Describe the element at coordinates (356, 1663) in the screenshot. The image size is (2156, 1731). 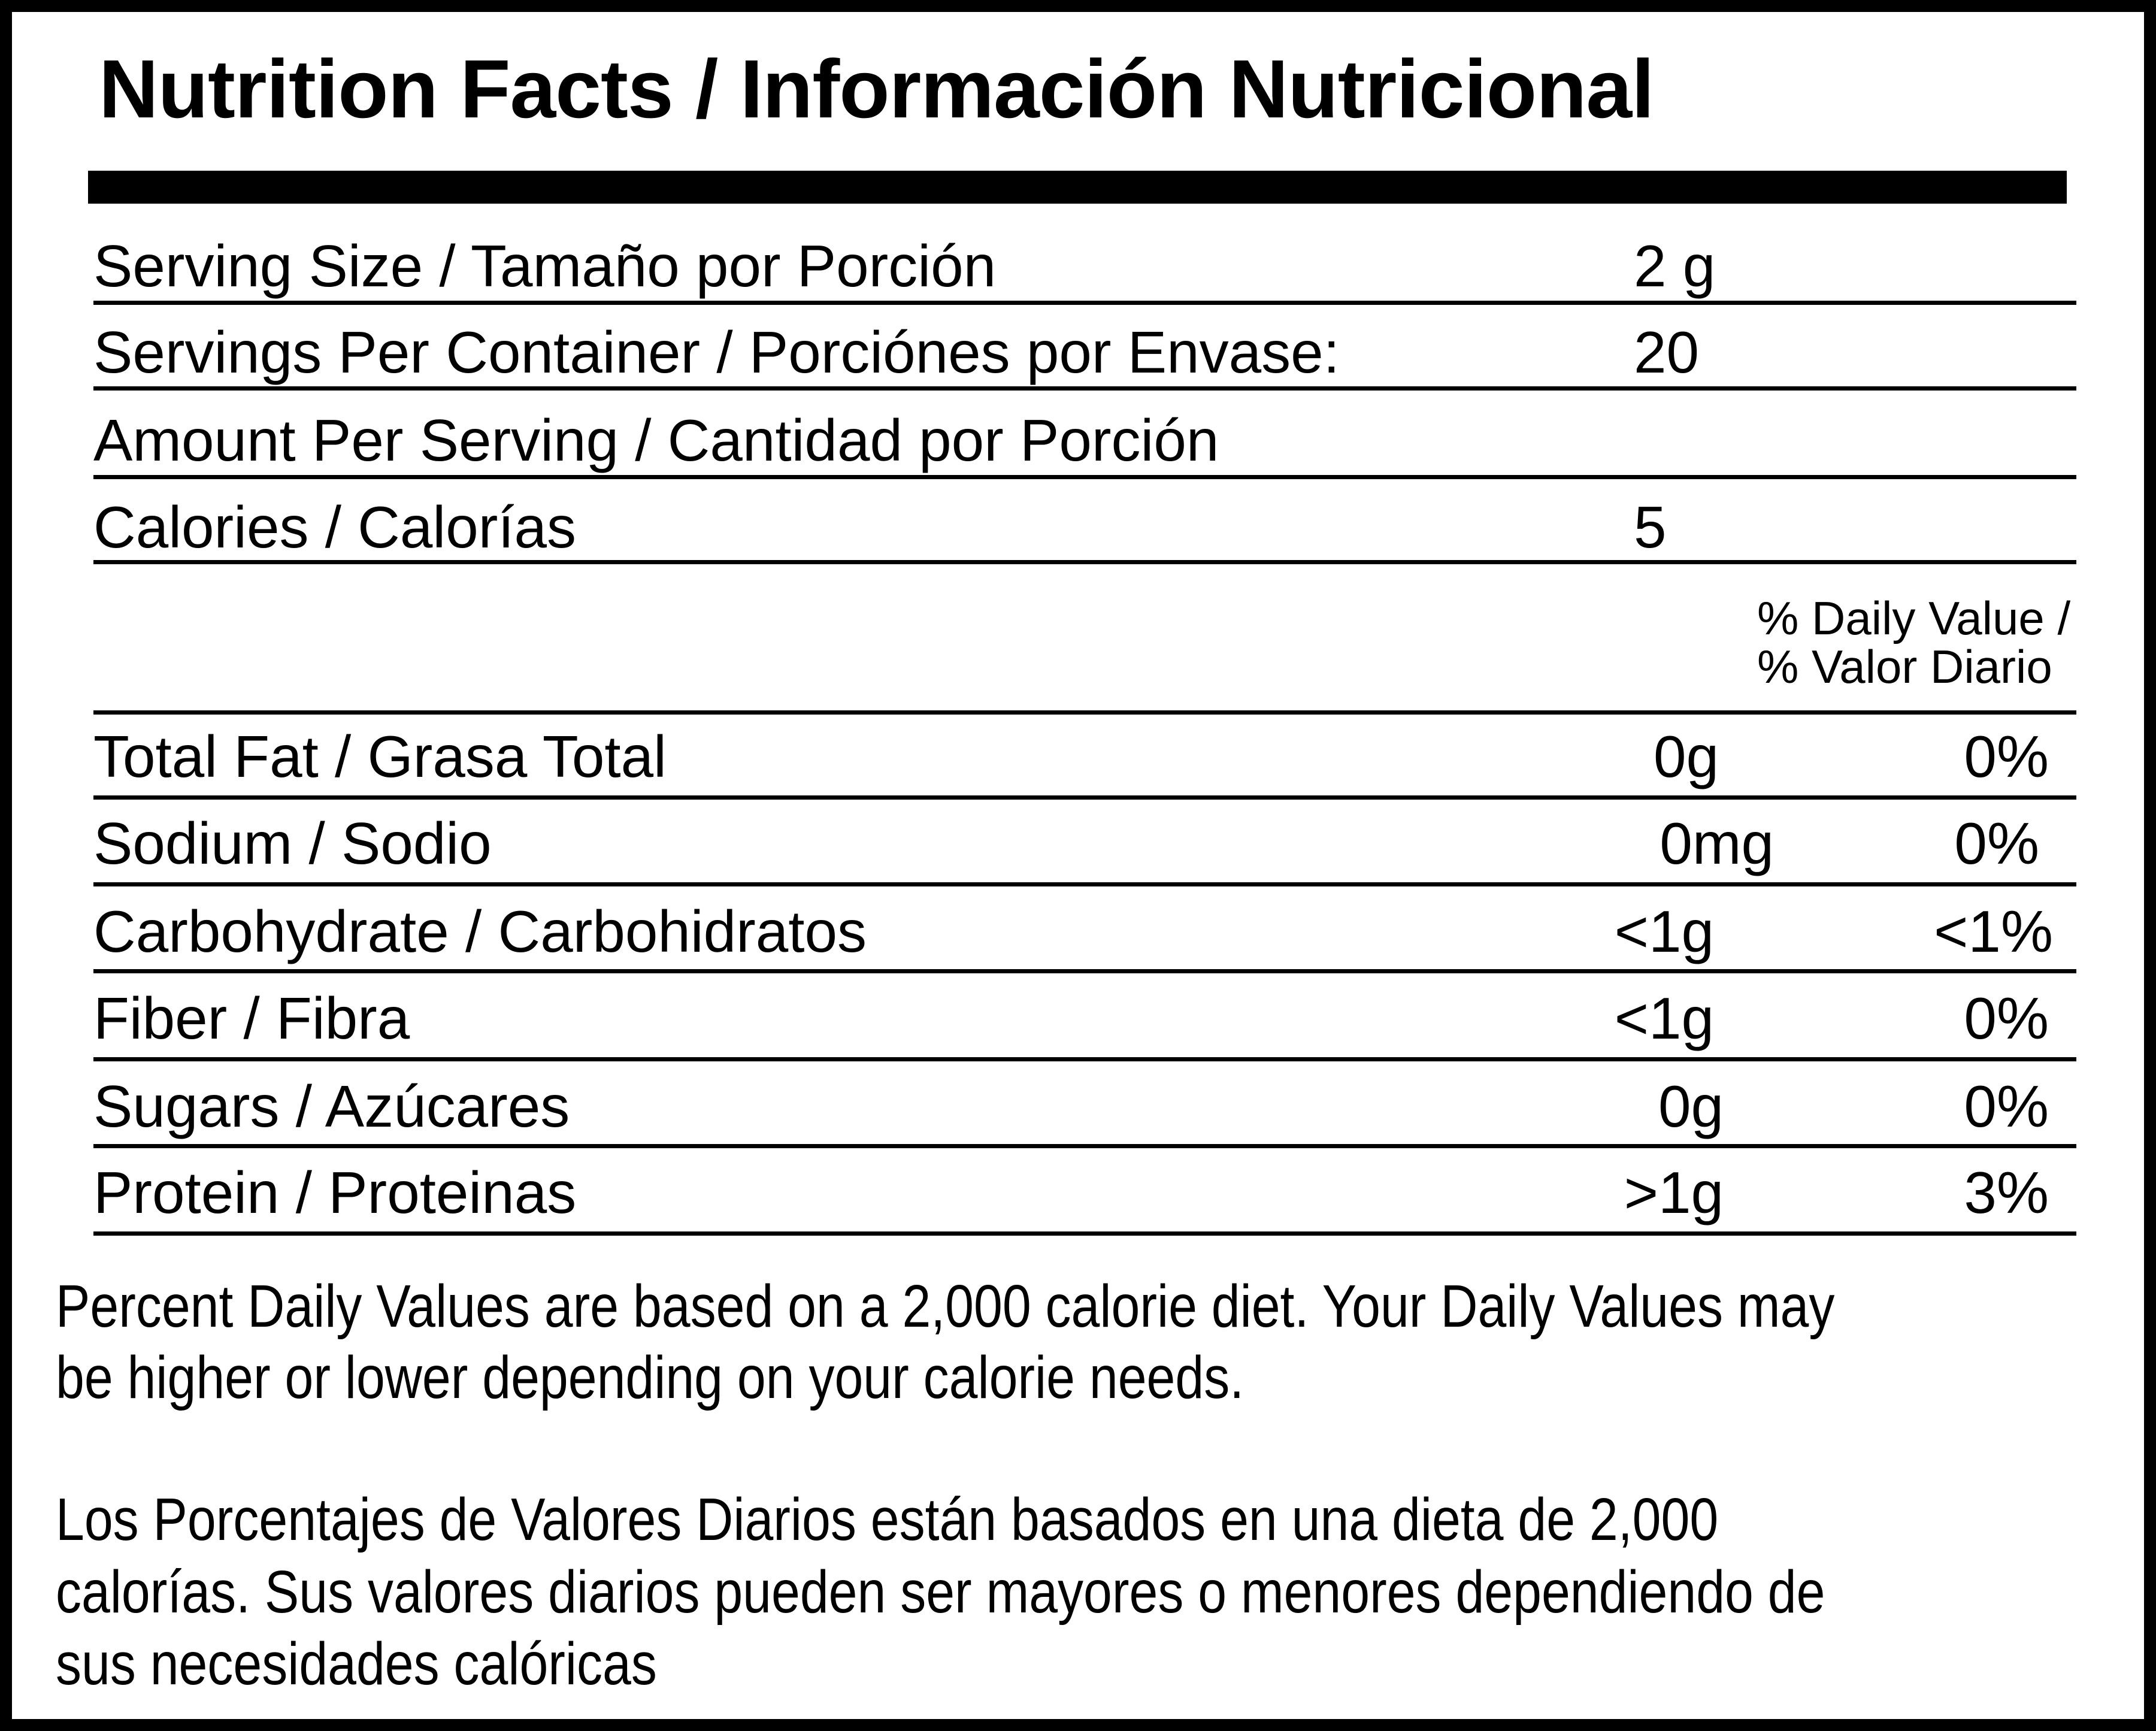
I see `footnote-es-line: sus necesidades calóricas` at that location.